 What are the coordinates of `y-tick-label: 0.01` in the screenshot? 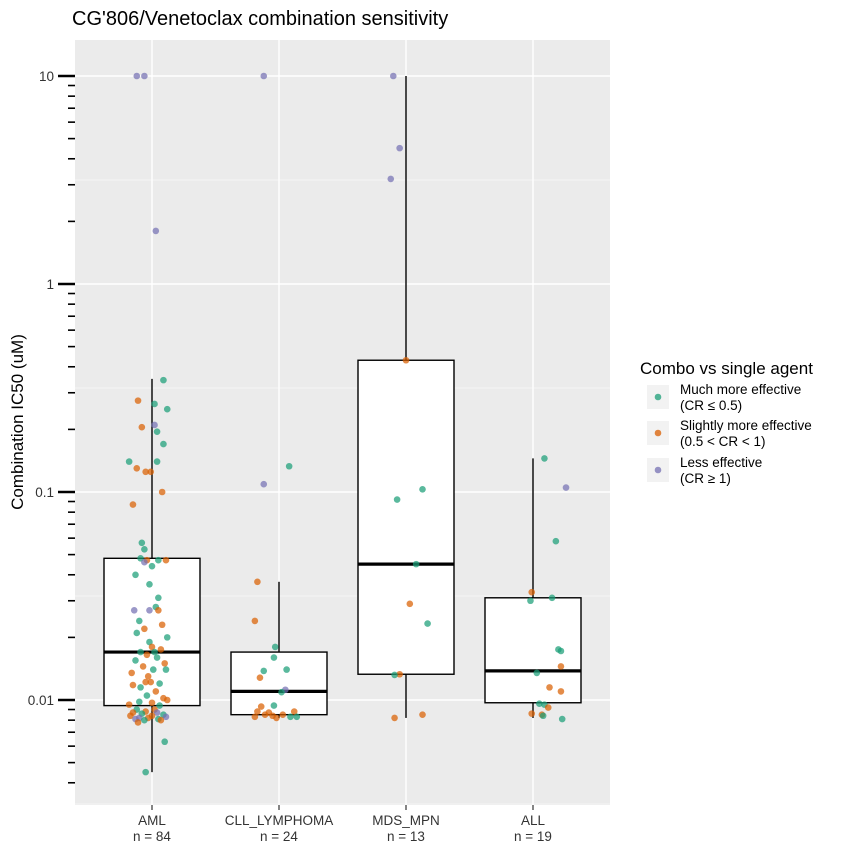 It's located at (41, 700).